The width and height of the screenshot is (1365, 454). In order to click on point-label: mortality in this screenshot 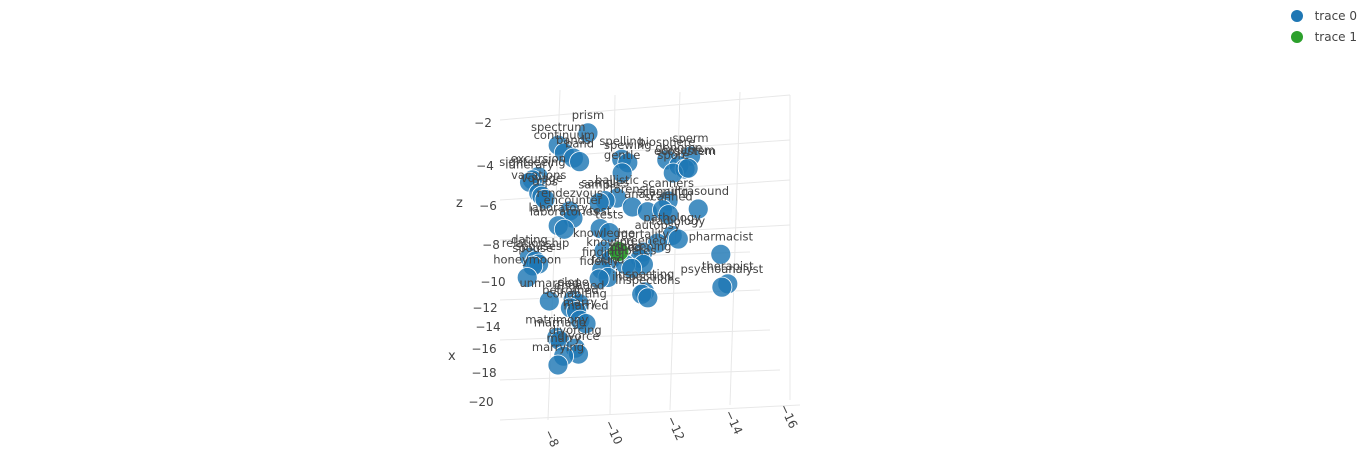, I will do `click(643, 234)`.